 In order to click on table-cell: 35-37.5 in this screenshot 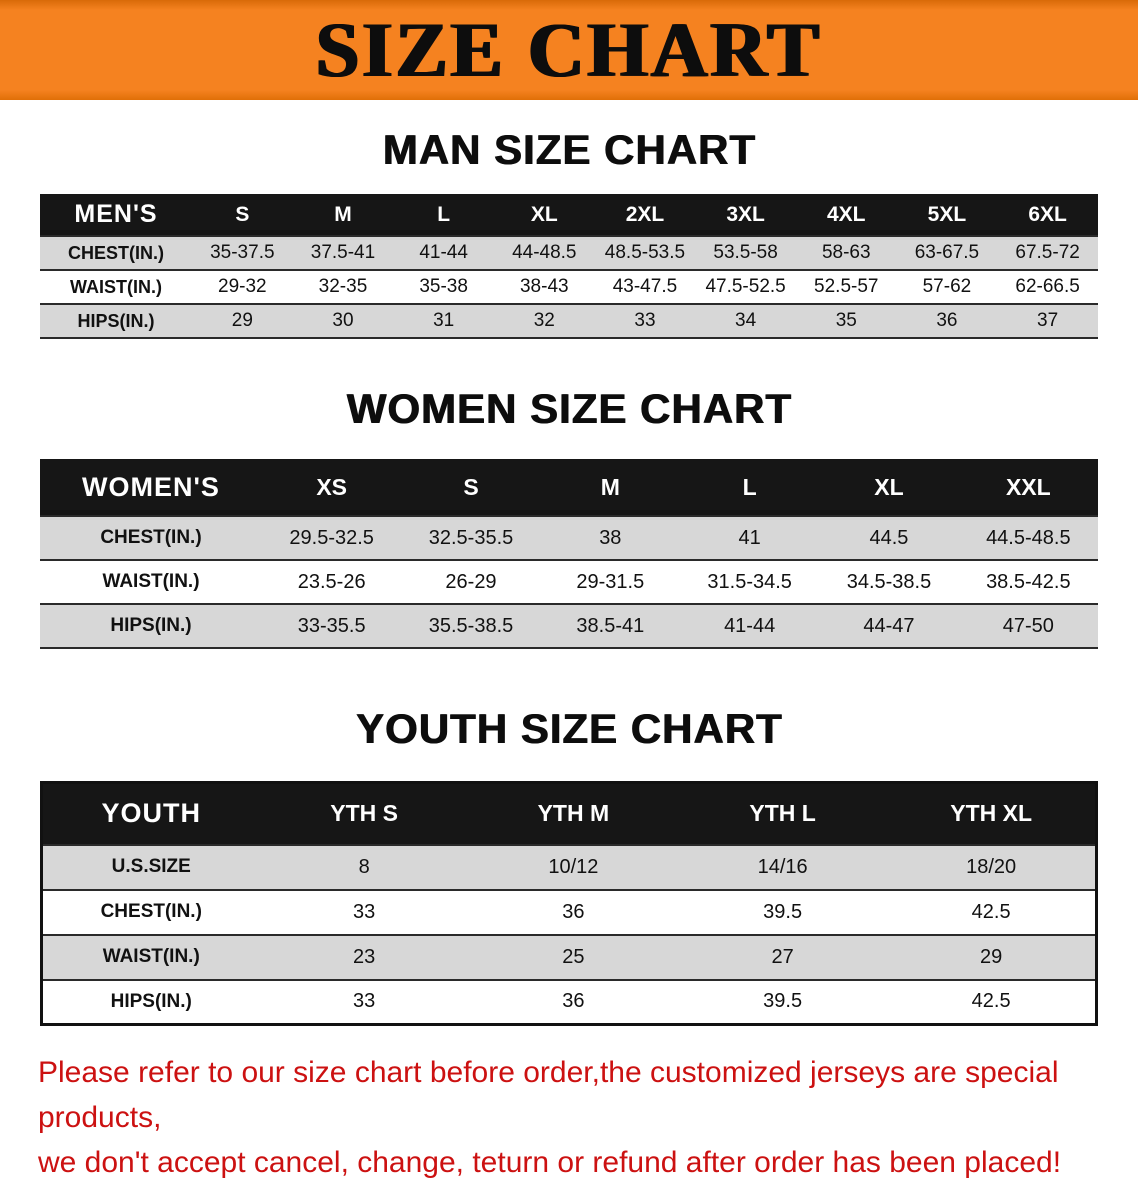, I will do `click(242, 253)`.